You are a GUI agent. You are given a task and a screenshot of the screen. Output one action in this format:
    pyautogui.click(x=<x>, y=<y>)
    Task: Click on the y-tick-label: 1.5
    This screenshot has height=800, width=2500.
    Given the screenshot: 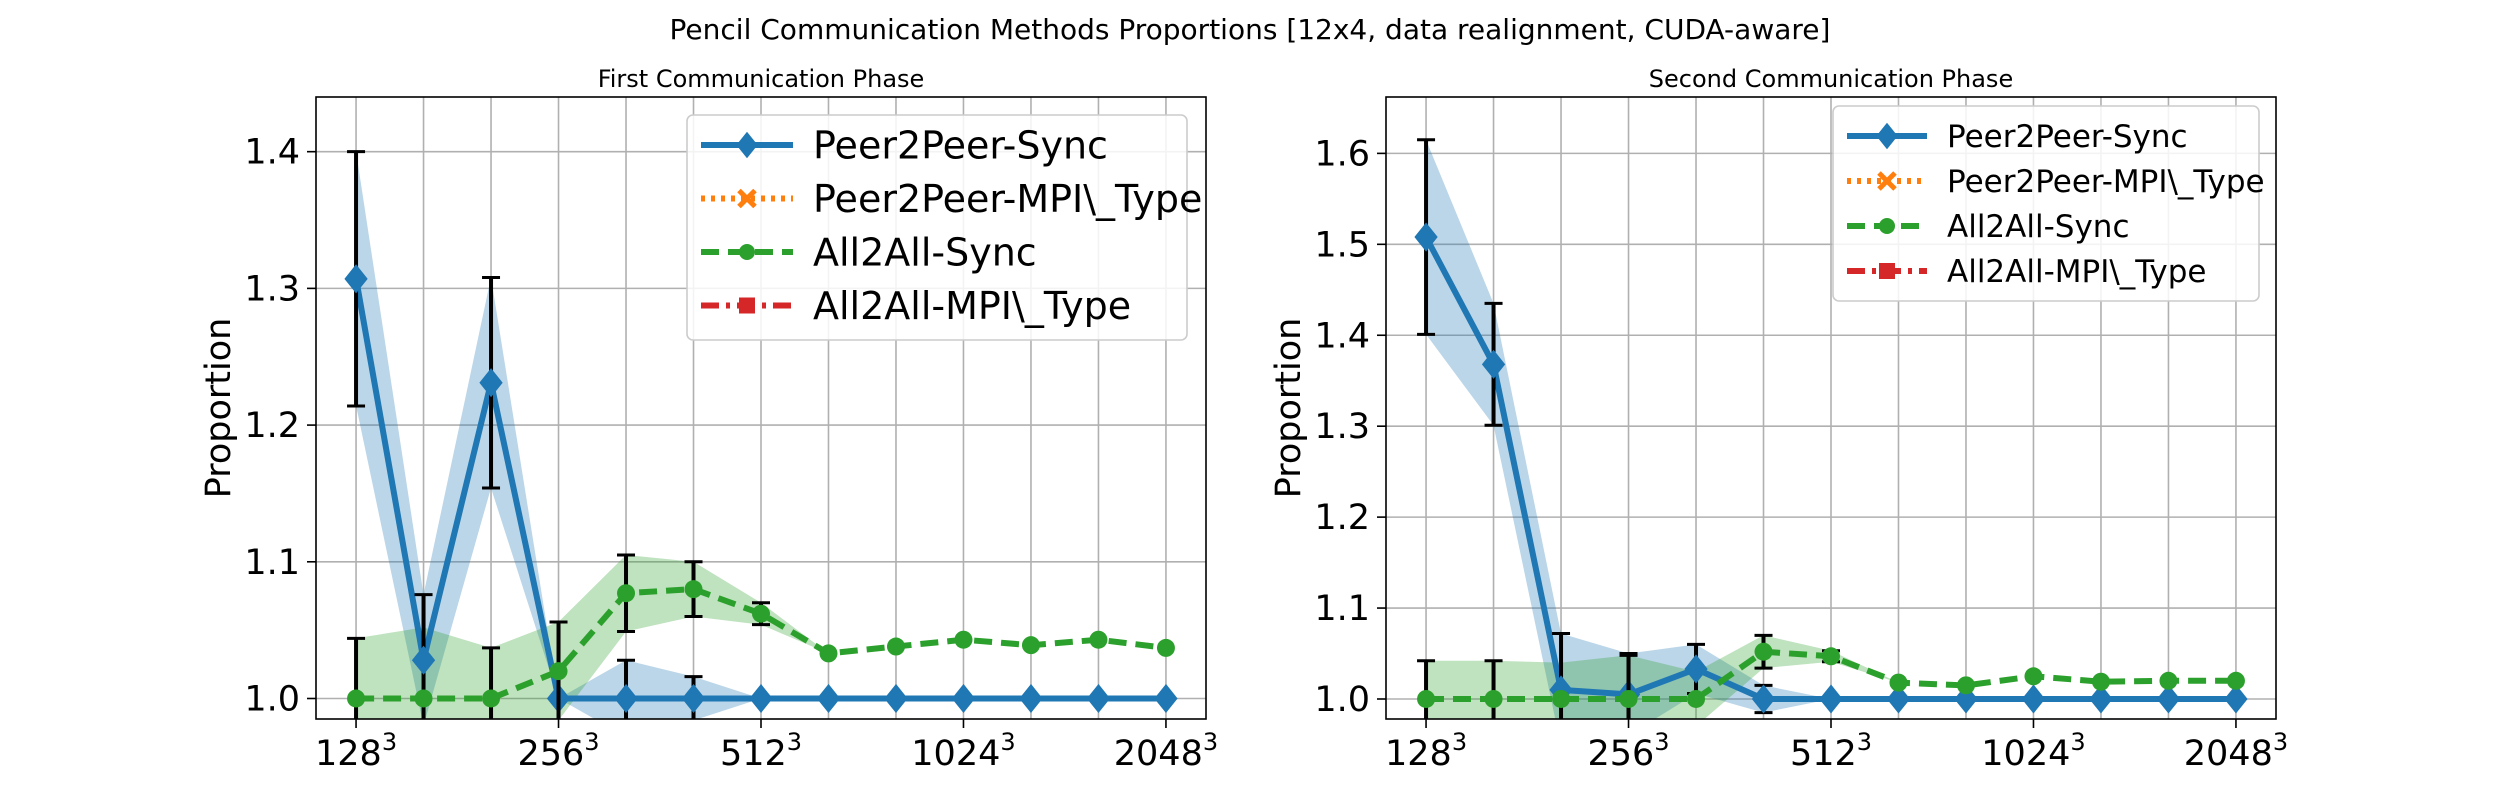 What is the action you would take?
    pyautogui.click(x=1342, y=245)
    